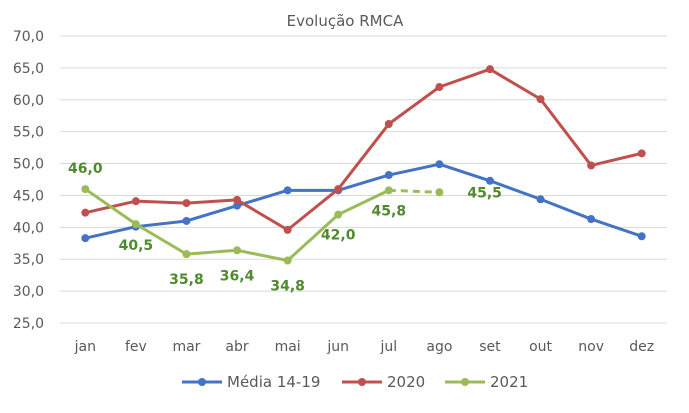 Image resolution: width=689 pixels, height=413 pixels. I want to click on x-tick-label: set, so click(490, 347).